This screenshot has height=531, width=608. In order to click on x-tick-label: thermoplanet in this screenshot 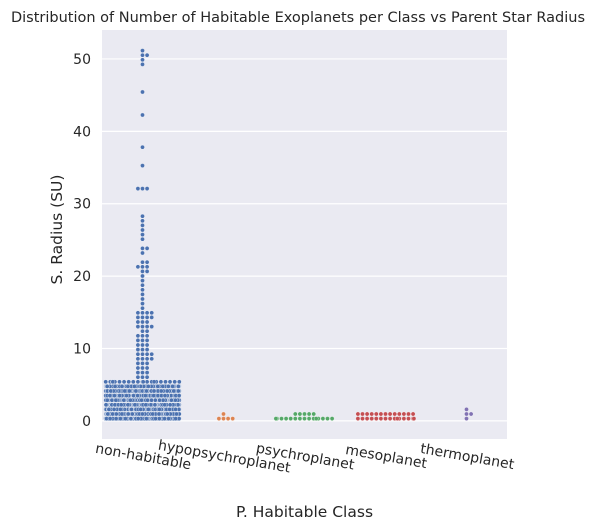, I will do `click(467, 457)`.